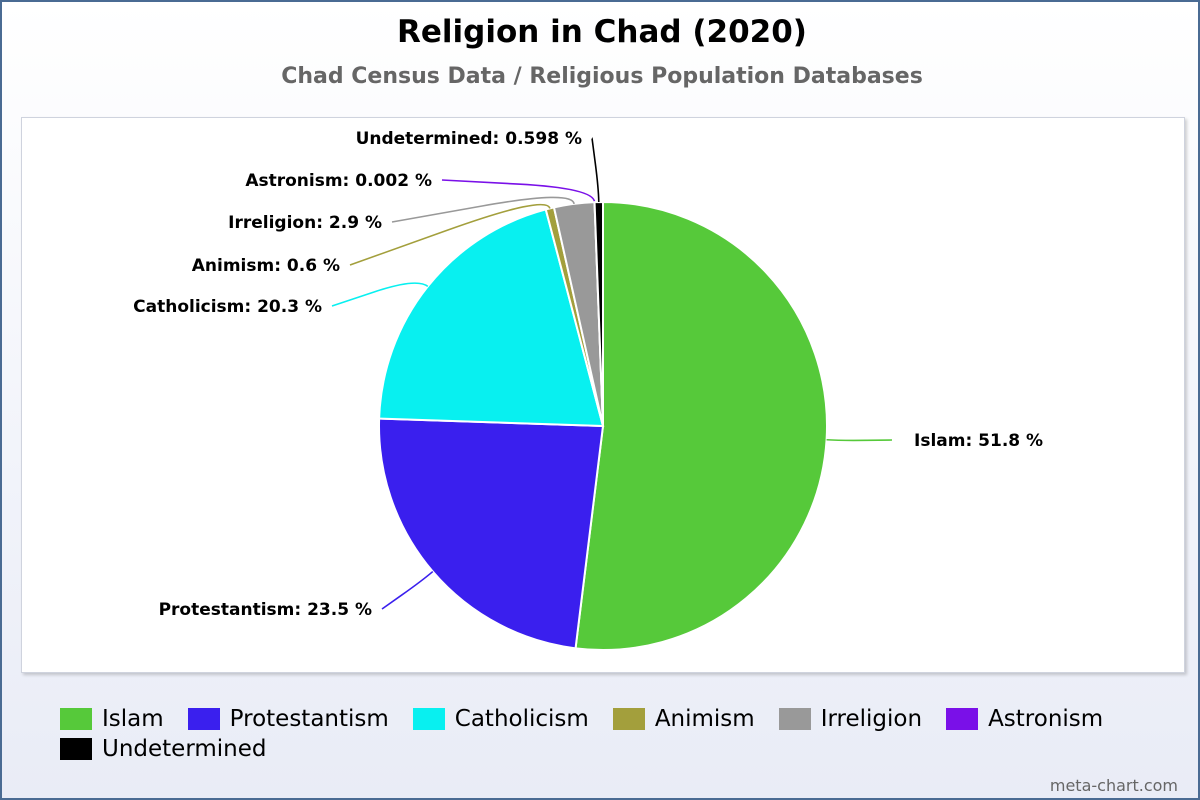 Image resolution: width=1200 pixels, height=800 pixels. Describe the element at coordinates (309, 719) in the screenshot. I see `legend-label: Protestantism` at that location.